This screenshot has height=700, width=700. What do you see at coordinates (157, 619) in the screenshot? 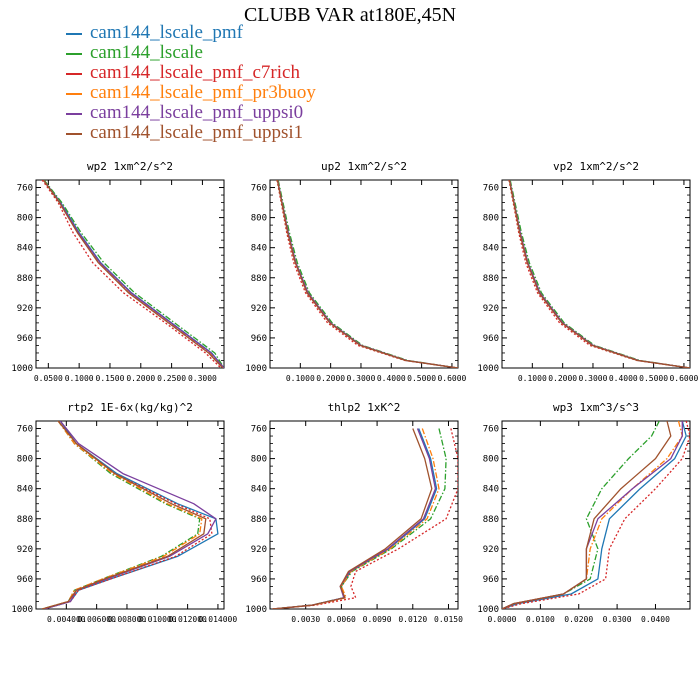
I see `x-tick-label: 0.010000` at bounding box center [157, 619].